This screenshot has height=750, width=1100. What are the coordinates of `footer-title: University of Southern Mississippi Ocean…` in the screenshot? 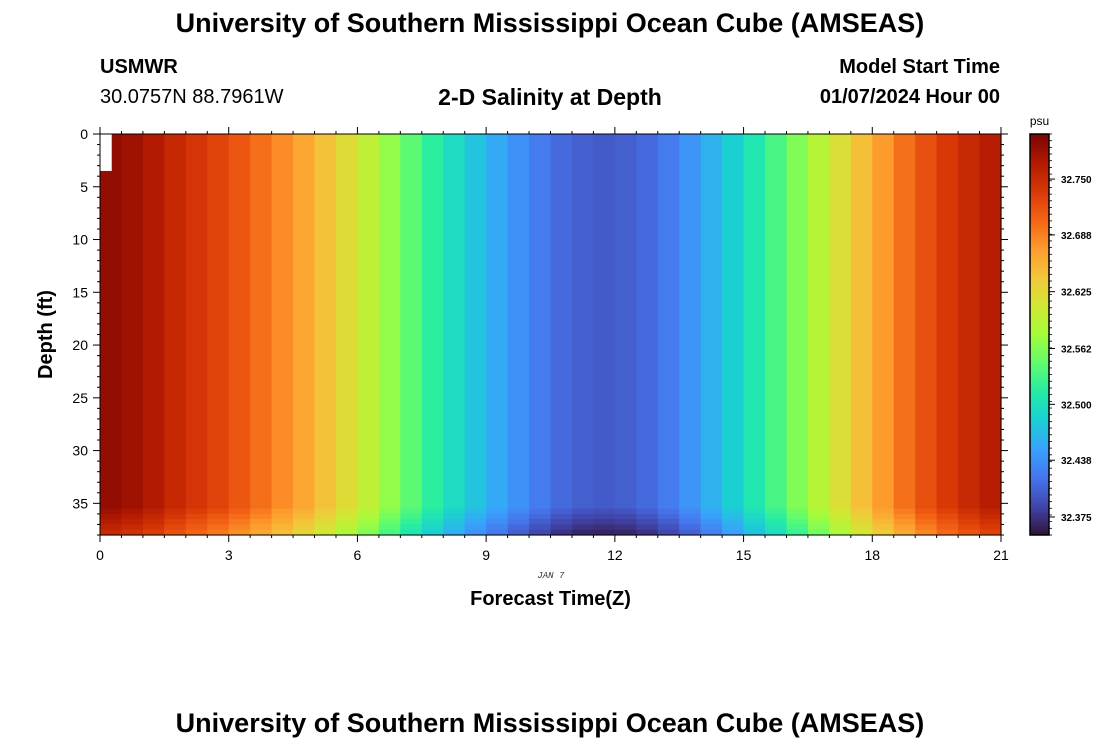 It's located at (550, 723).